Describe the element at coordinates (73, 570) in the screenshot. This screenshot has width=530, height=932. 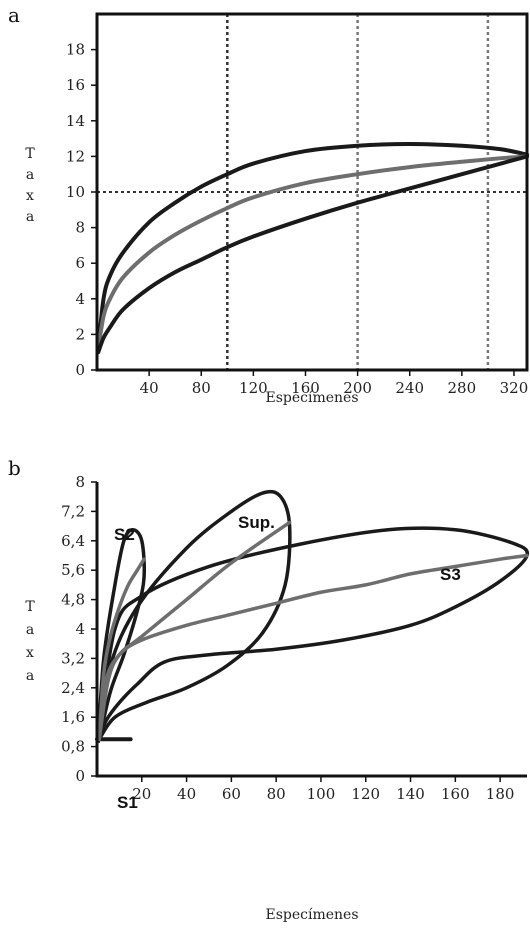
I see `y-tick-label: 5,6` at that location.